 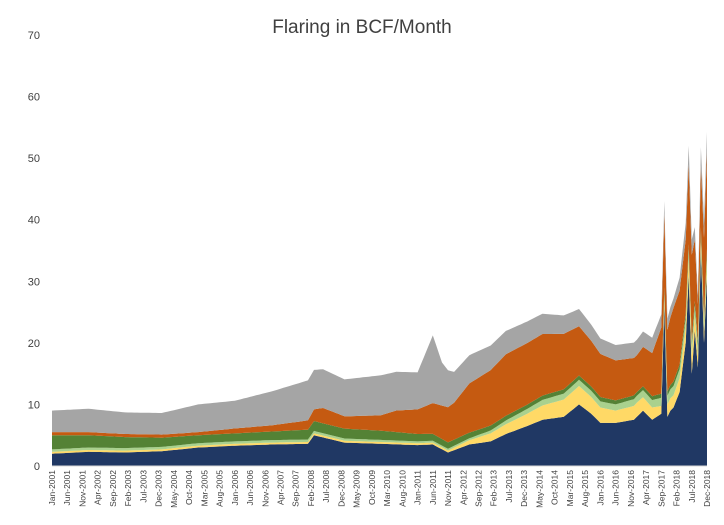 What do you see at coordinates (661, 488) in the screenshot?
I see `x-tick-label: Sep-2017` at bounding box center [661, 488].